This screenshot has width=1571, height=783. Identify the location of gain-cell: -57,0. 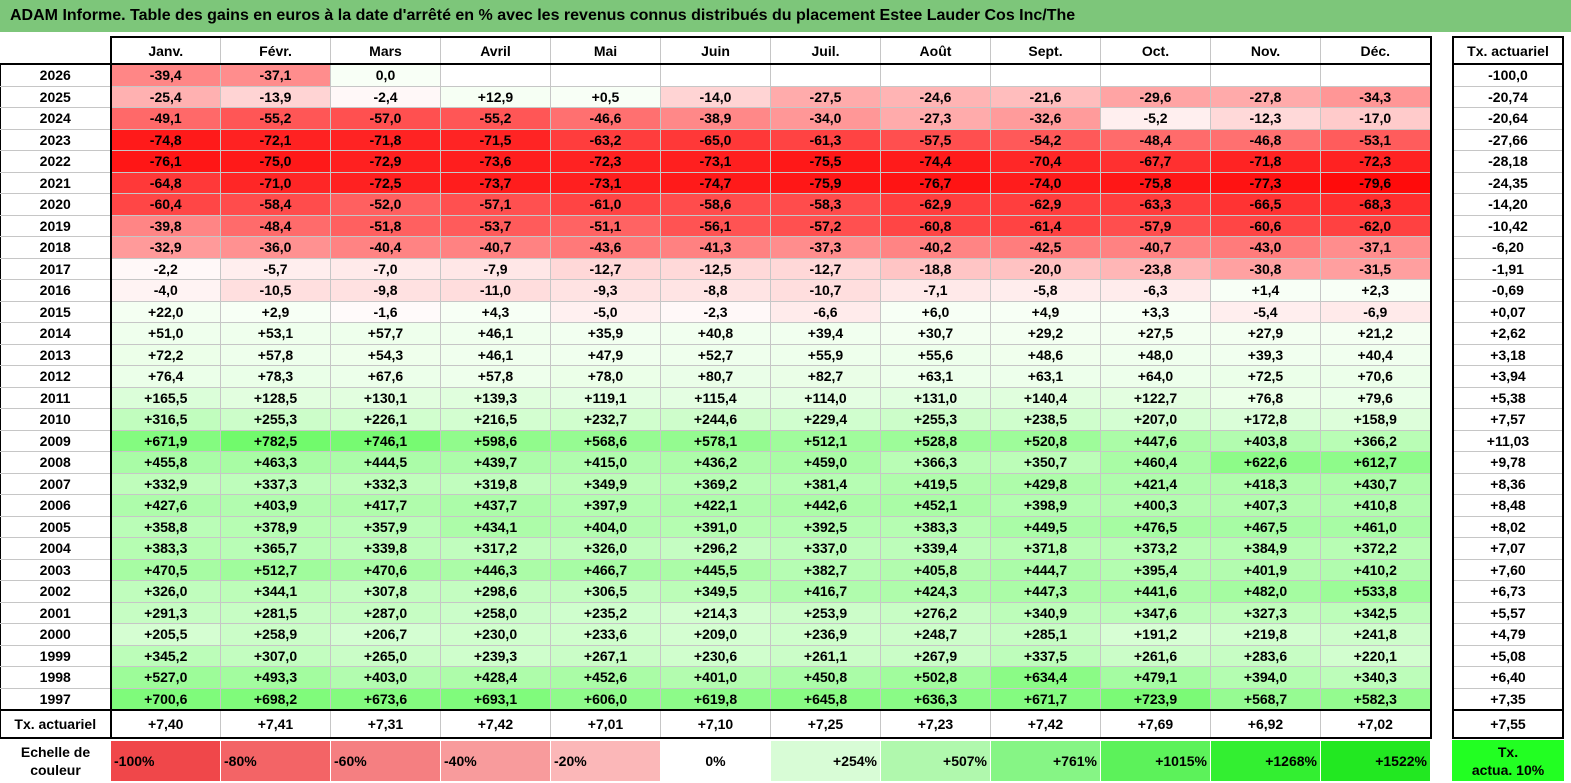
(385, 118).